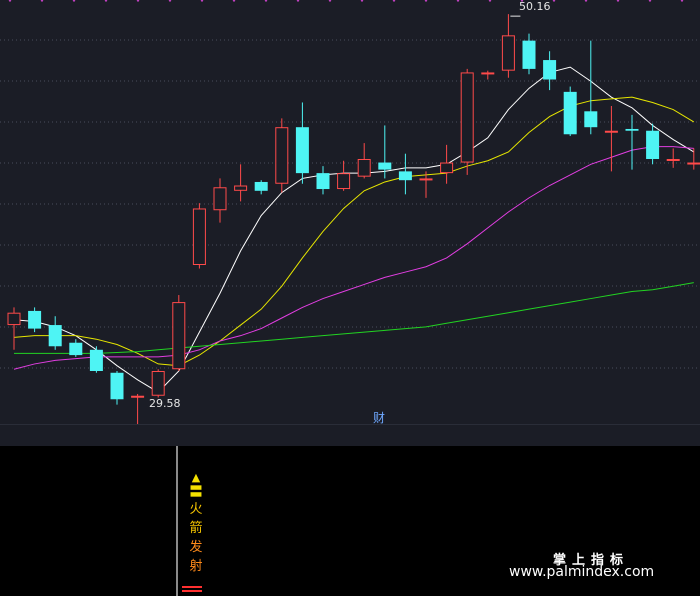 Image resolution: width=700 pixels, height=596 pixels. Describe the element at coordinates (196, 477) in the screenshot. I see `signal-up-arrow-icon: ▲` at that location.